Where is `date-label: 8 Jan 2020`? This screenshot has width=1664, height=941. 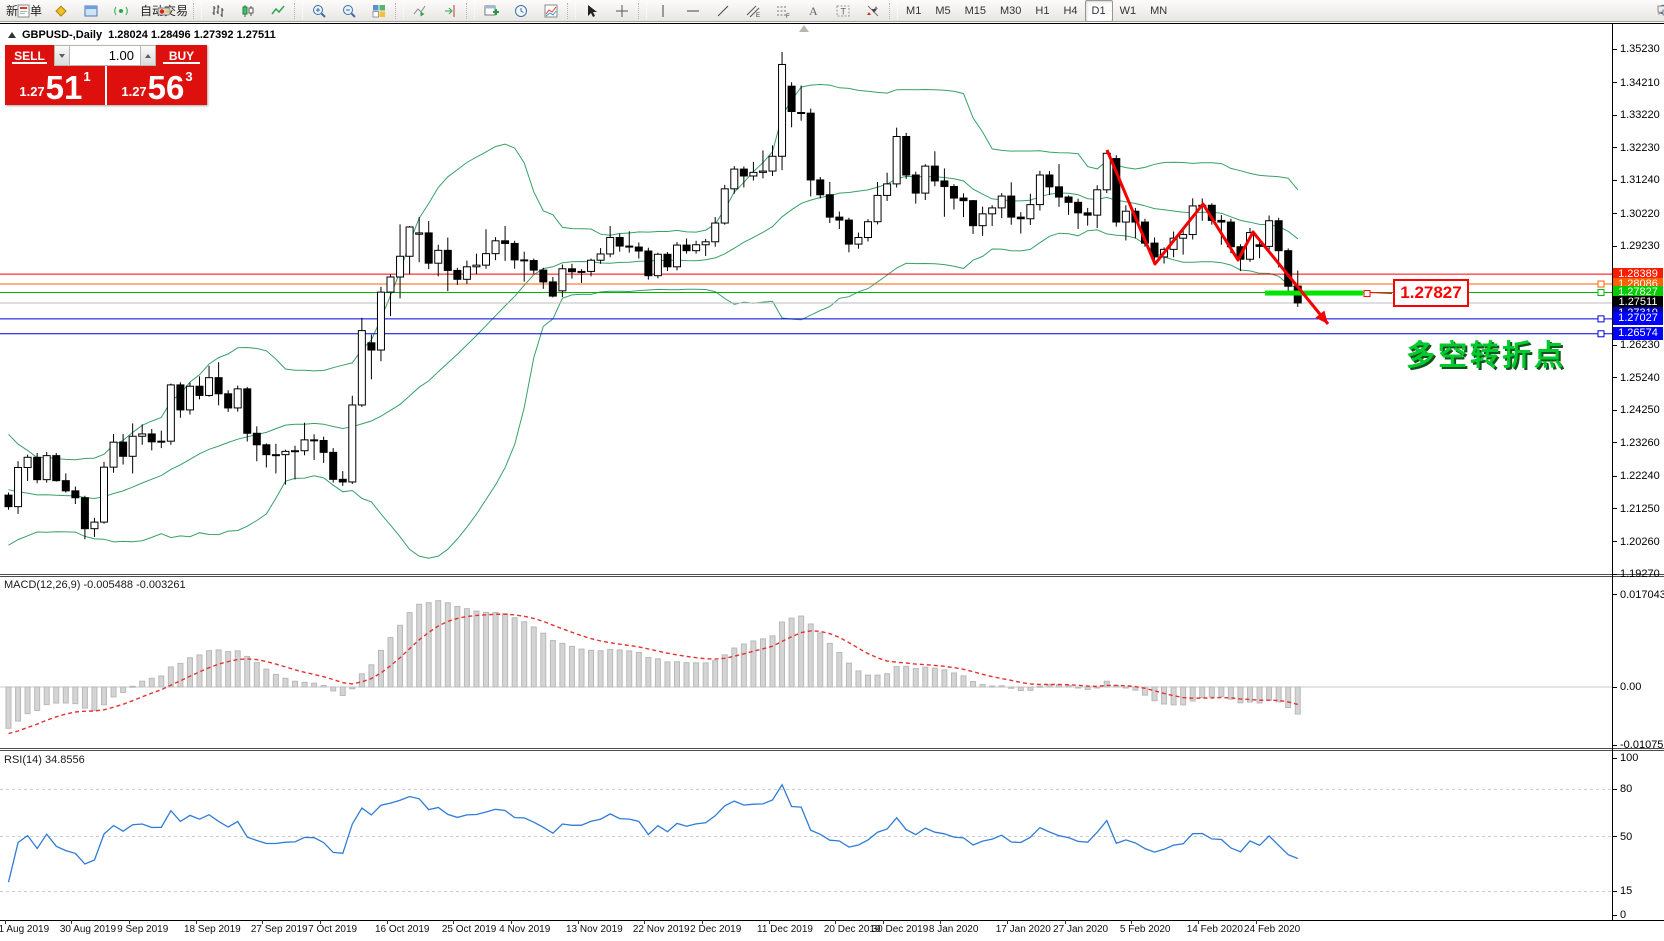
date-label: 8 Jan 2020 is located at coordinates (953, 929).